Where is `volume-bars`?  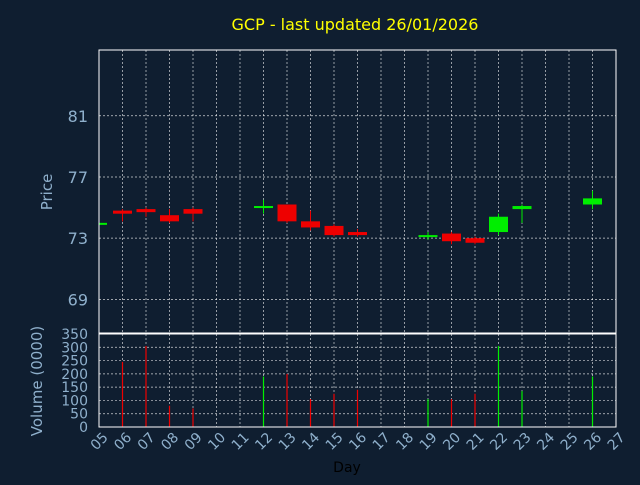 volume-bars is located at coordinates (357, 386).